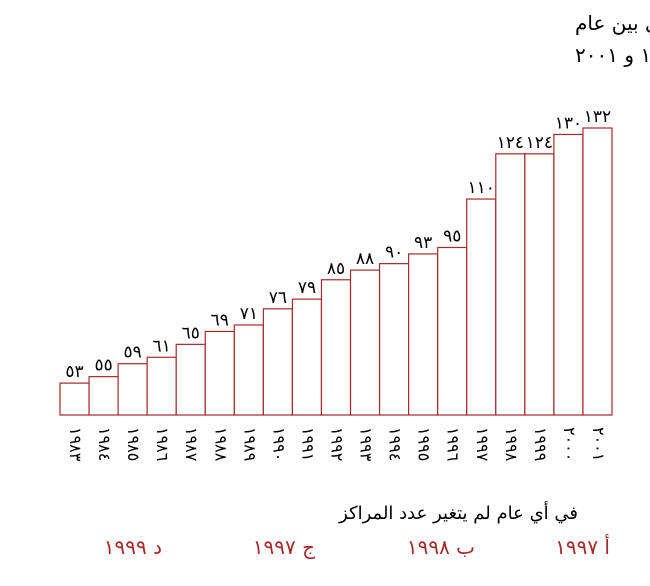  What do you see at coordinates (162, 444) in the screenshot?
I see `x-tick-label: ١٩٨٦` at bounding box center [162, 444].